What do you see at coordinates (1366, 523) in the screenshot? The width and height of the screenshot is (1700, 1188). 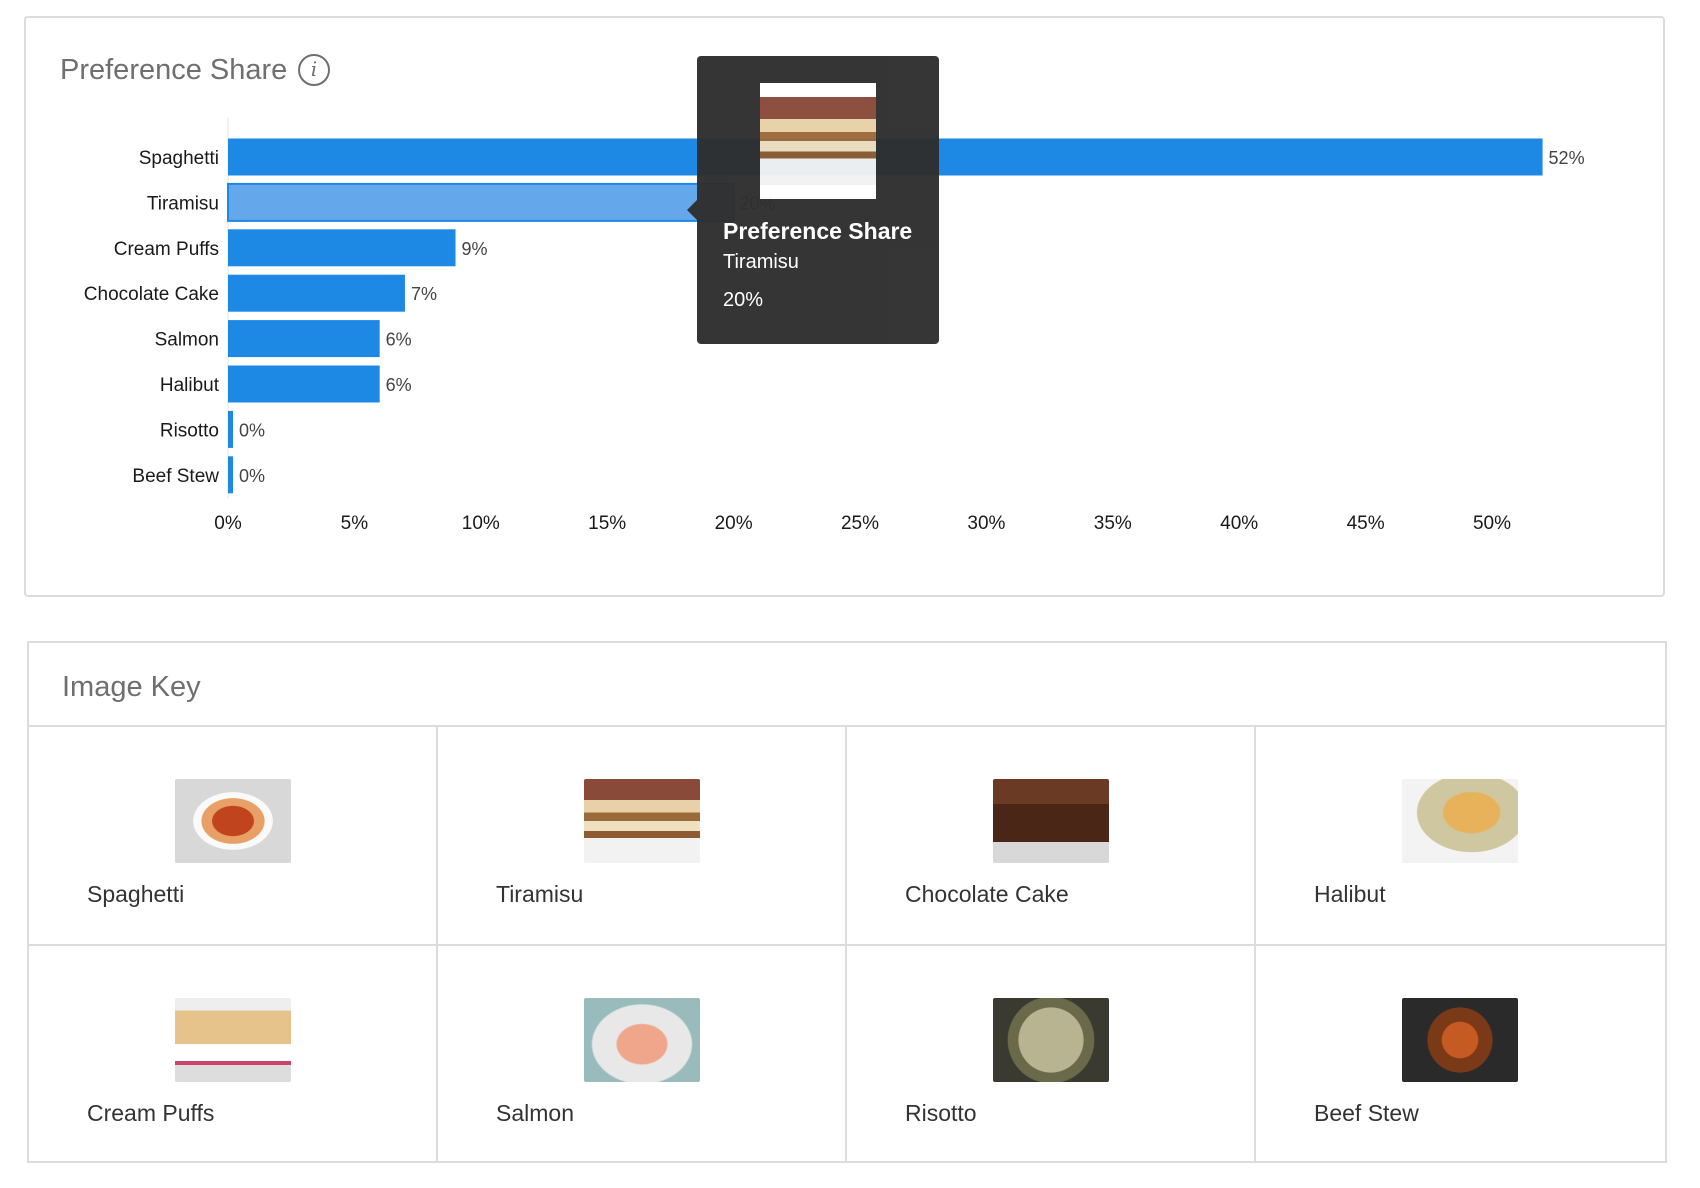 I see `x-tick-label: 45%` at bounding box center [1366, 523].